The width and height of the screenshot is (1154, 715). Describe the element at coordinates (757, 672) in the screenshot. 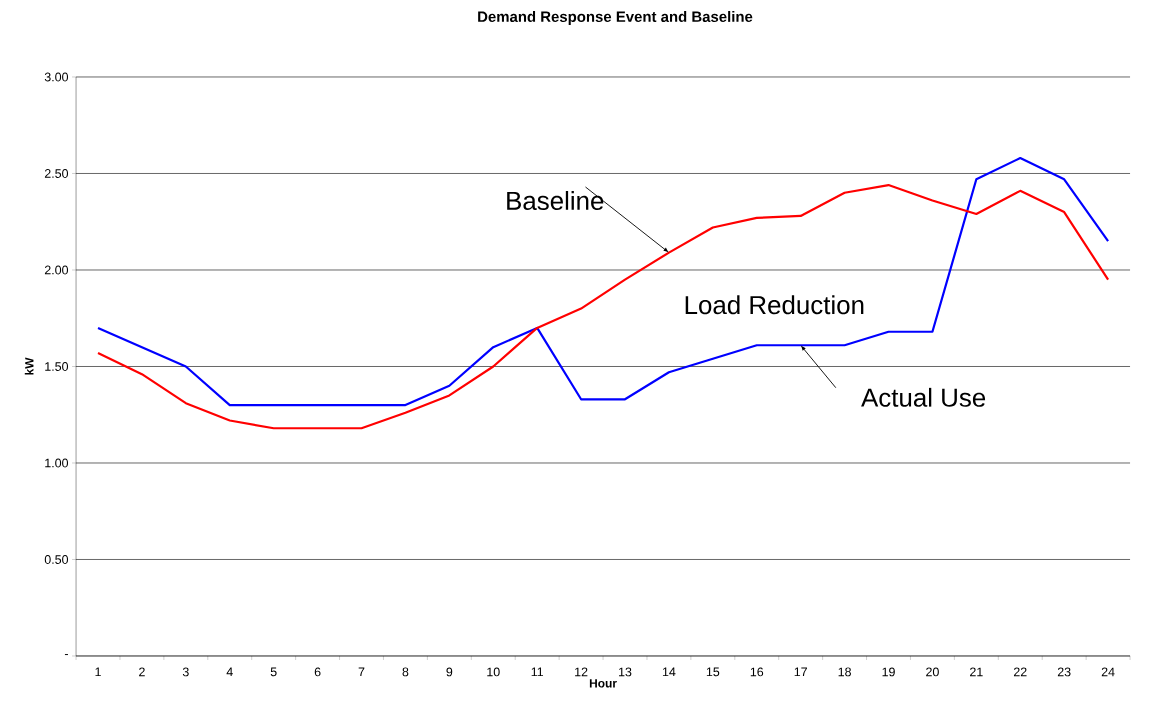

I see `x-tick-label: 16` at that location.